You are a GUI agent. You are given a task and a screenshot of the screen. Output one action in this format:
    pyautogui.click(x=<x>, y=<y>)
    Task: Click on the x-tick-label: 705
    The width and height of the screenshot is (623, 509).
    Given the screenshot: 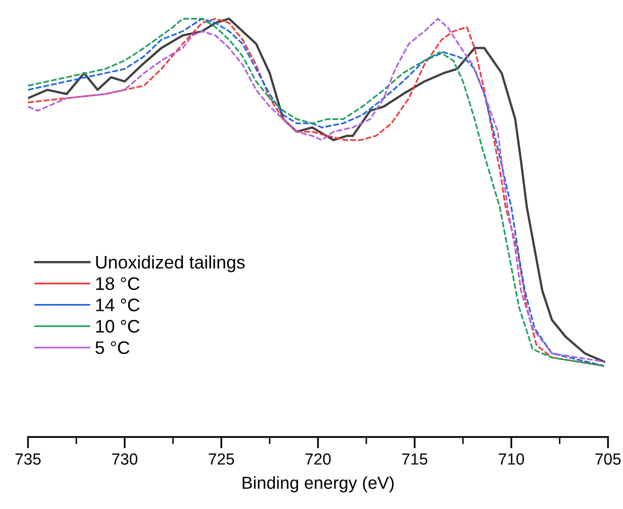 What is the action you would take?
    pyautogui.click(x=608, y=459)
    